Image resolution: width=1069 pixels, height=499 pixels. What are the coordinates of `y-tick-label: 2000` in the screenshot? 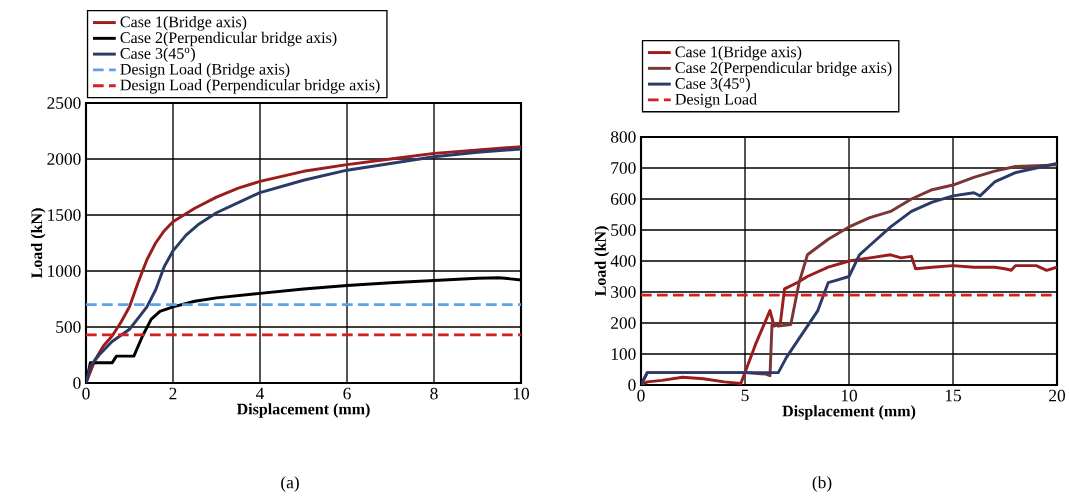 It's located at (64, 159).